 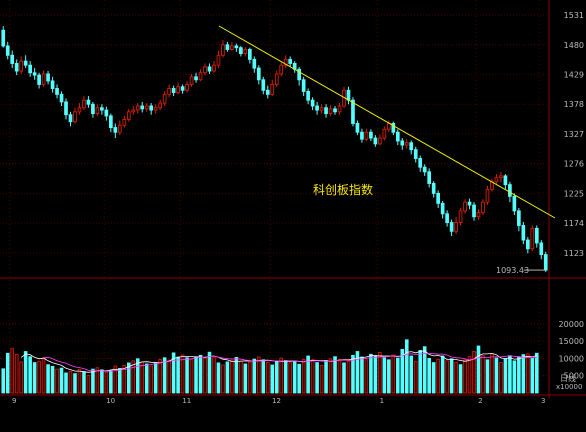 I want to click on price-tick-label: 1174, so click(x=574, y=223).